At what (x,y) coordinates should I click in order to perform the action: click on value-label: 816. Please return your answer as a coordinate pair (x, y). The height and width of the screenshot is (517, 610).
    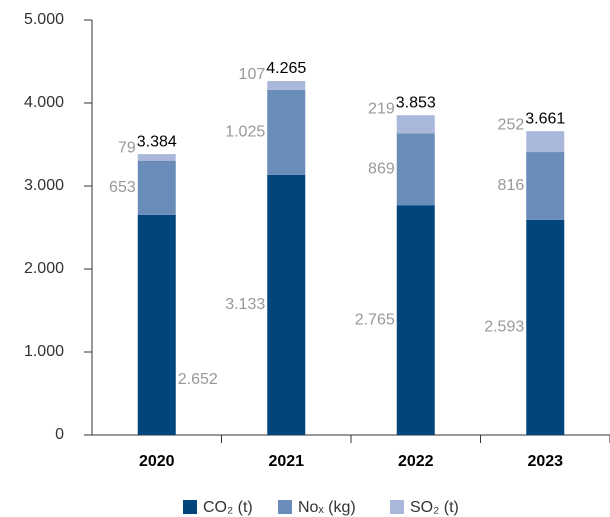
    Looking at the image, I should click on (511, 185).